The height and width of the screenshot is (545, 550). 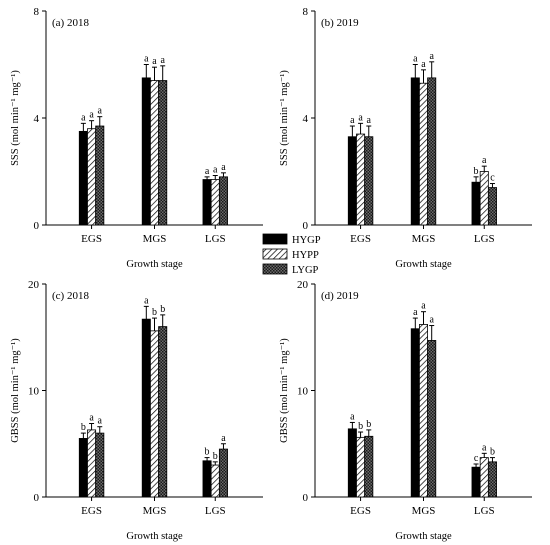 What do you see at coordinates (70, 23) in the screenshot?
I see `panel-label: (a) 2018` at bounding box center [70, 23].